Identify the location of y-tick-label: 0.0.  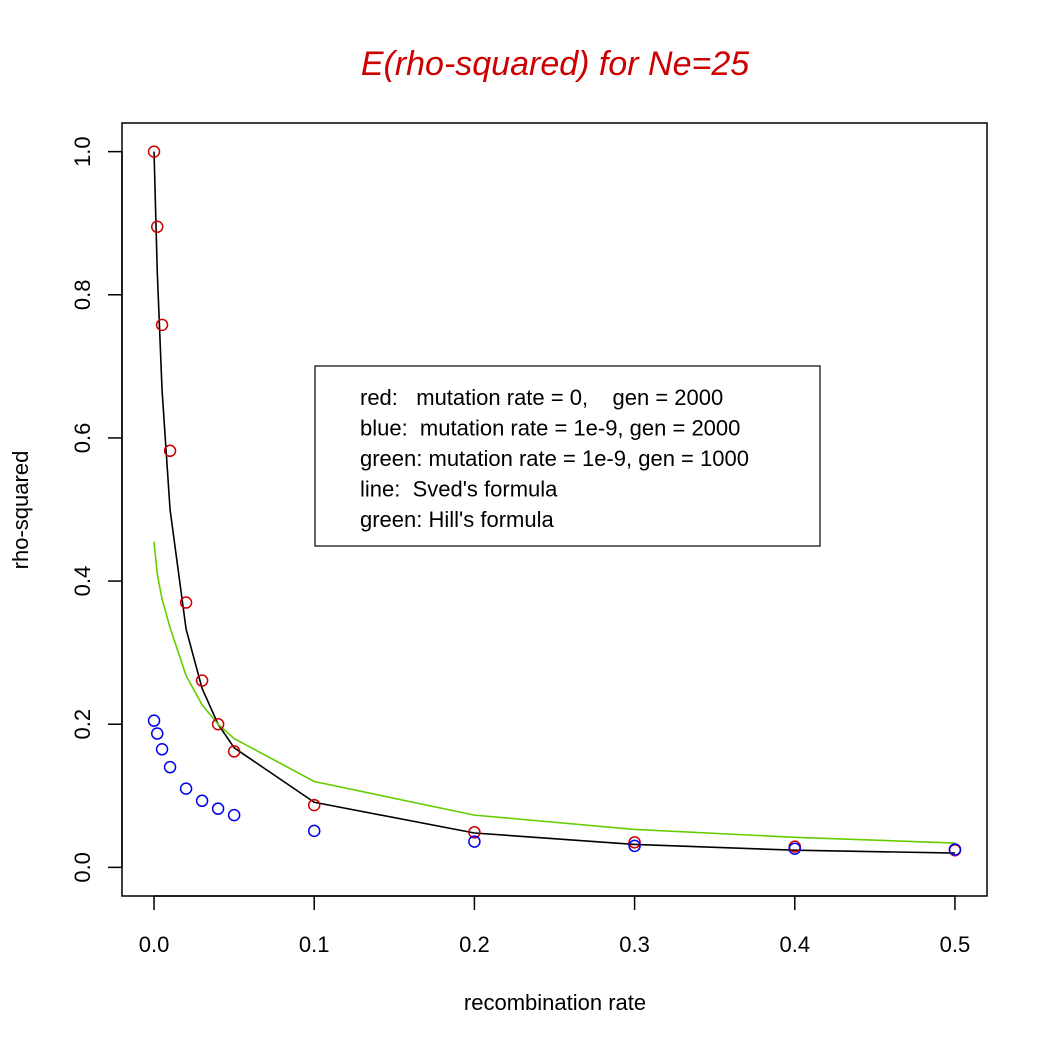
(82, 867).